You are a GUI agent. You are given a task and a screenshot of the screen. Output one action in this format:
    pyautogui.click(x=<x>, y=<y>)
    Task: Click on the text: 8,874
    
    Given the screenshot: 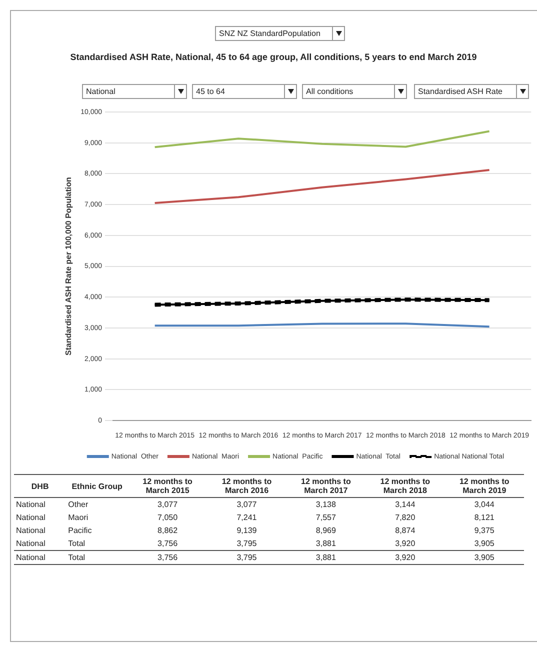 What is the action you would take?
    pyautogui.click(x=405, y=531)
    